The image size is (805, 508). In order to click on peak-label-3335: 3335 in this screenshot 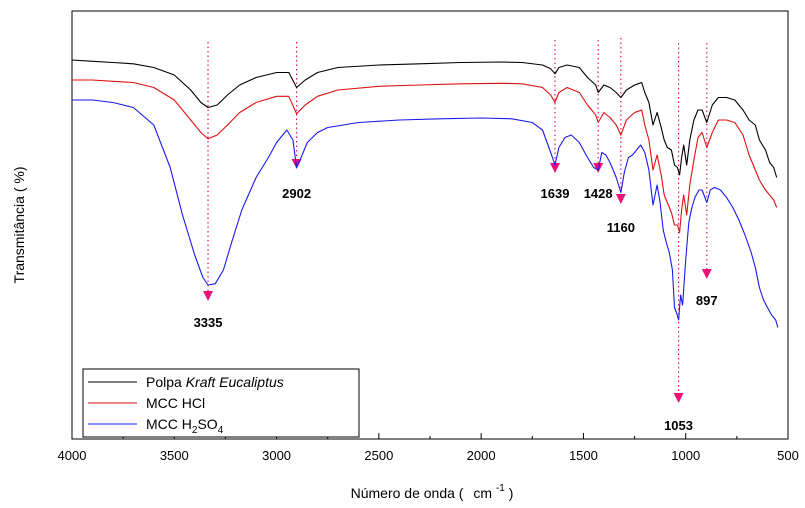, I will do `click(208, 322)`.